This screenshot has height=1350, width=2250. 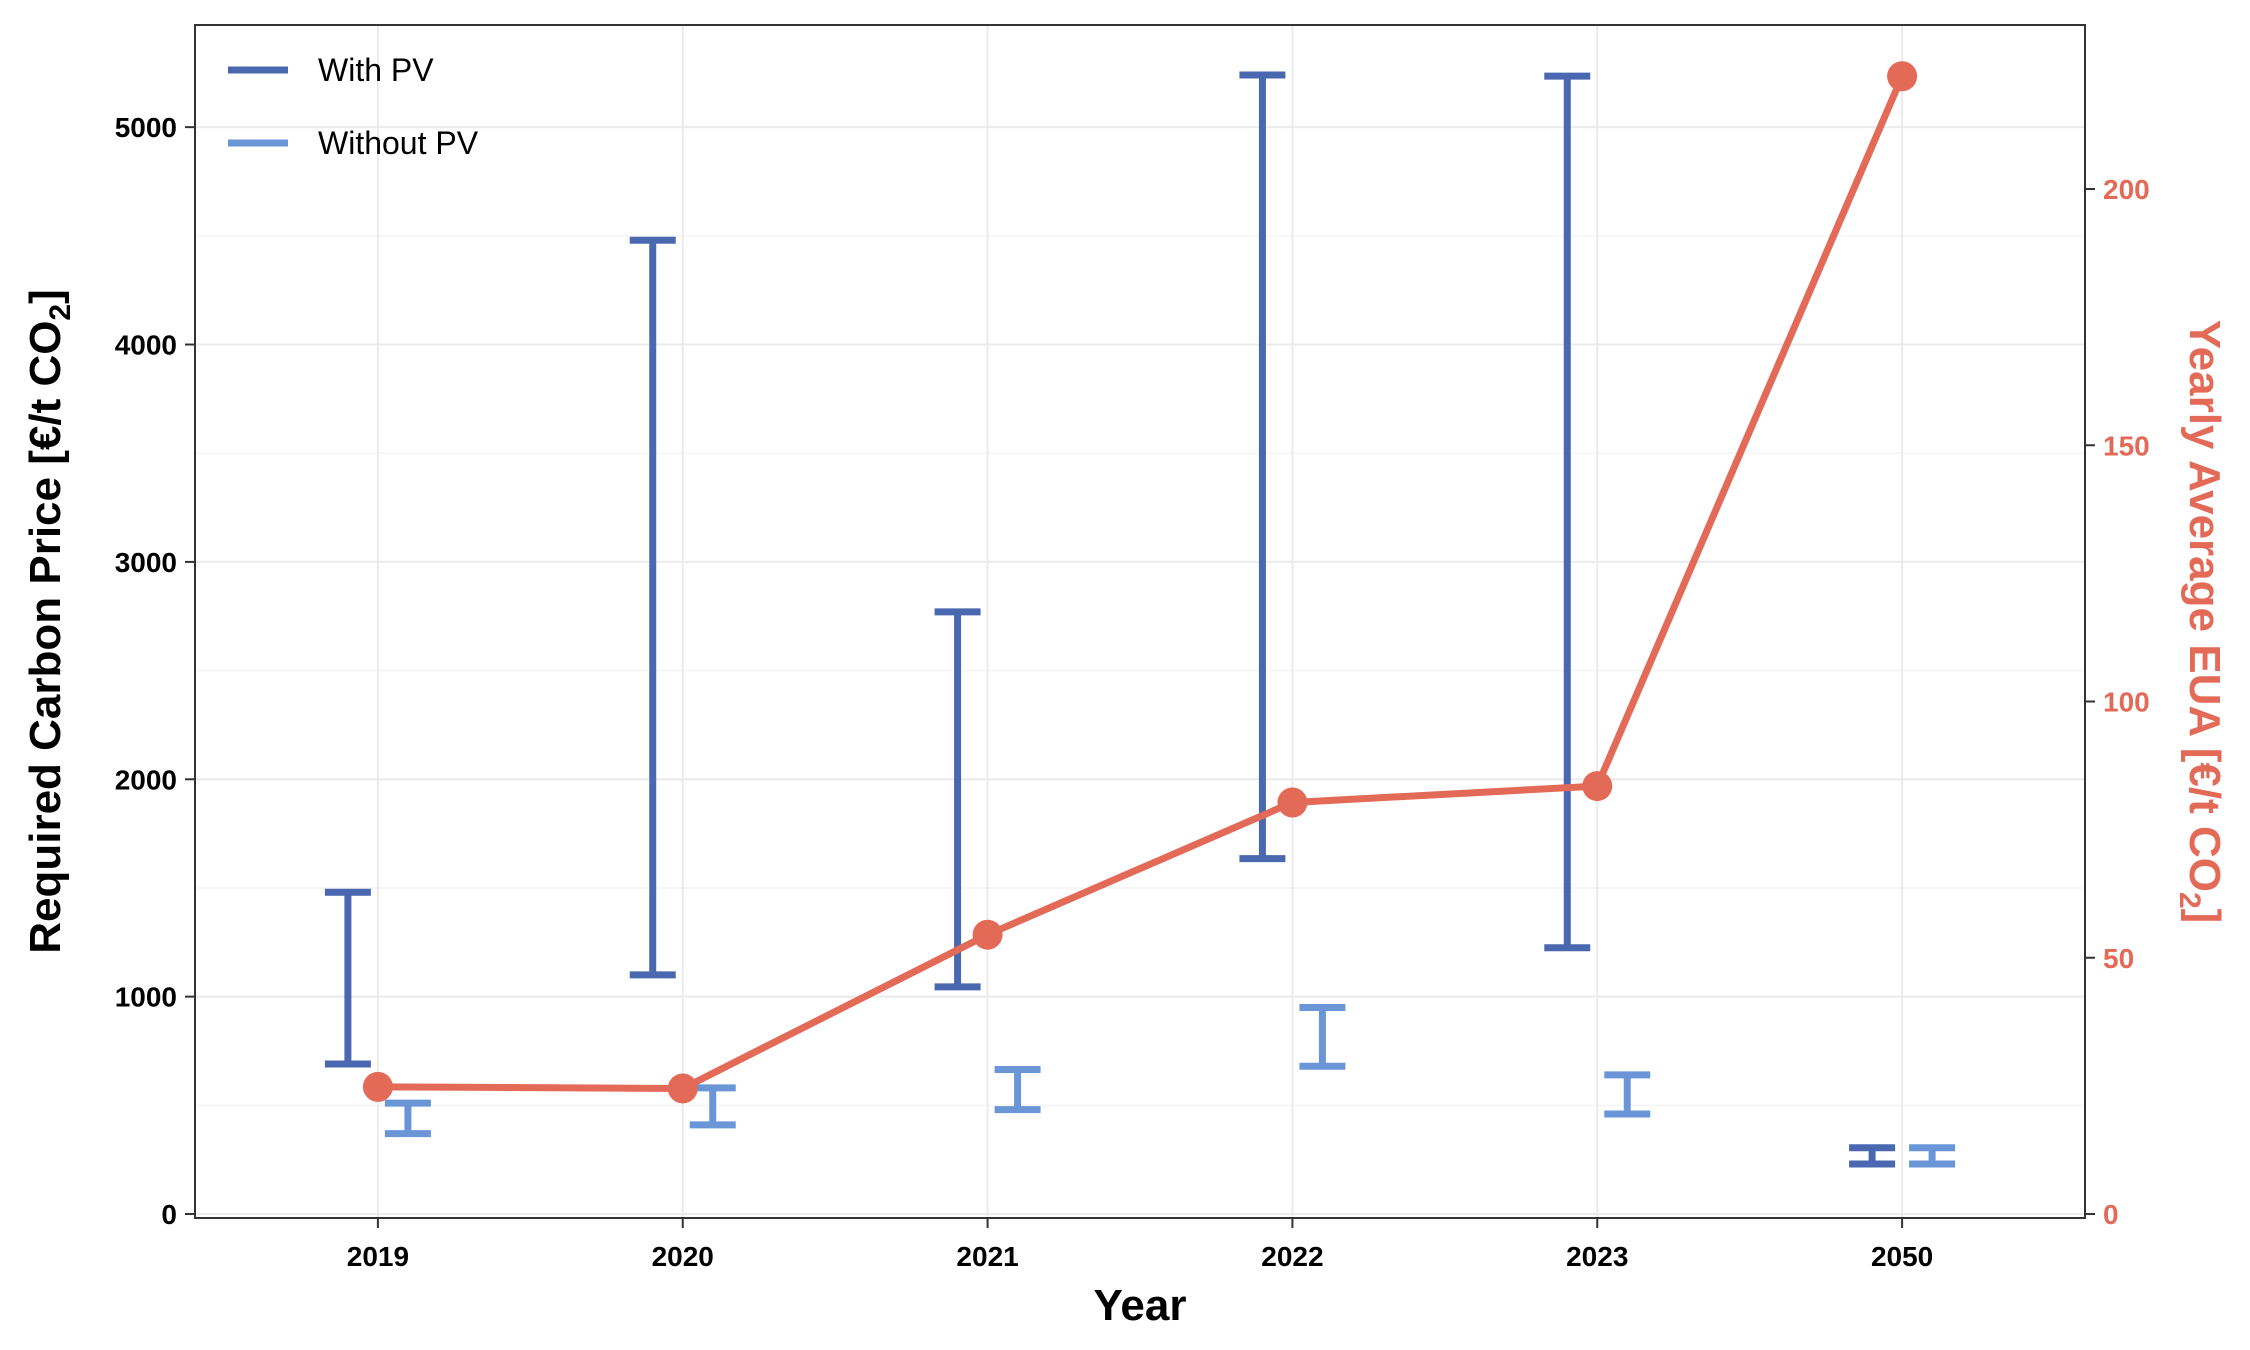 I want to click on x-tick-label: 2023, so click(x=1597, y=1256).